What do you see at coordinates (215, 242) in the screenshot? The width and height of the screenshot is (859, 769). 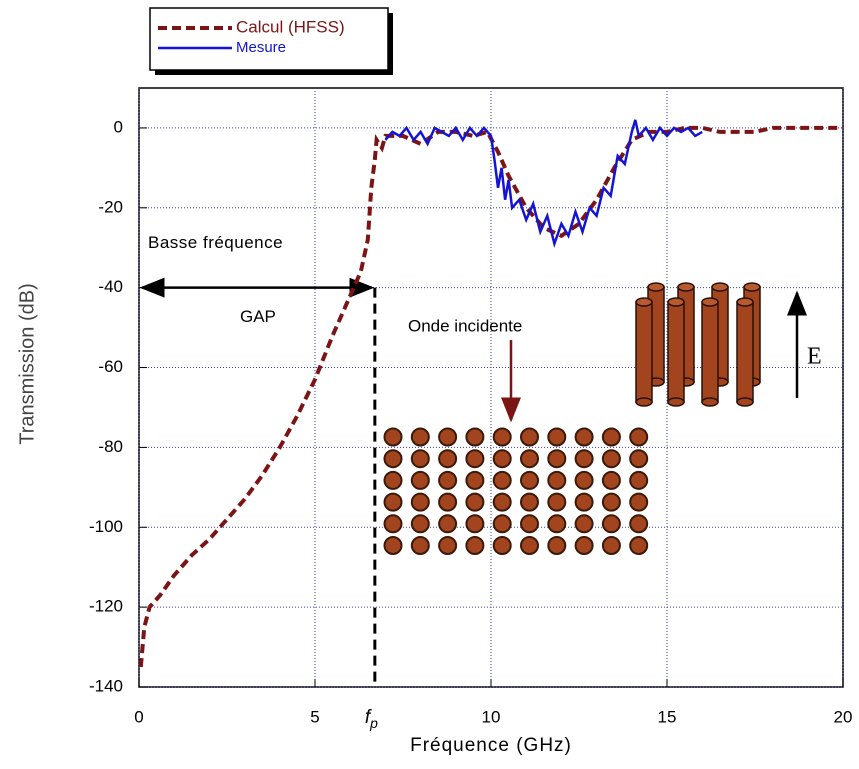 I see `gap-label-top: Basse fréquence` at bounding box center [215, 242].